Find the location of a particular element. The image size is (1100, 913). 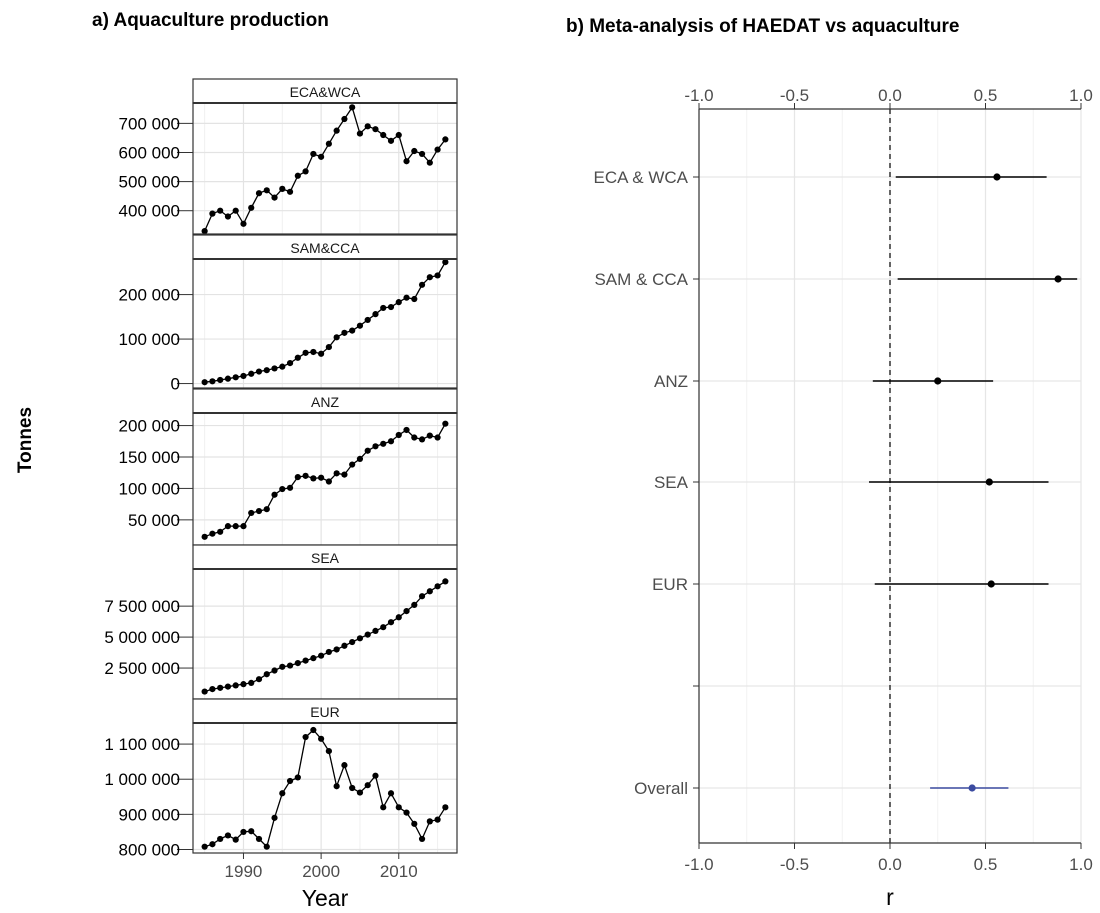

x-tick-label-bottom: 1.0 is located at coordinates (1081, 864).